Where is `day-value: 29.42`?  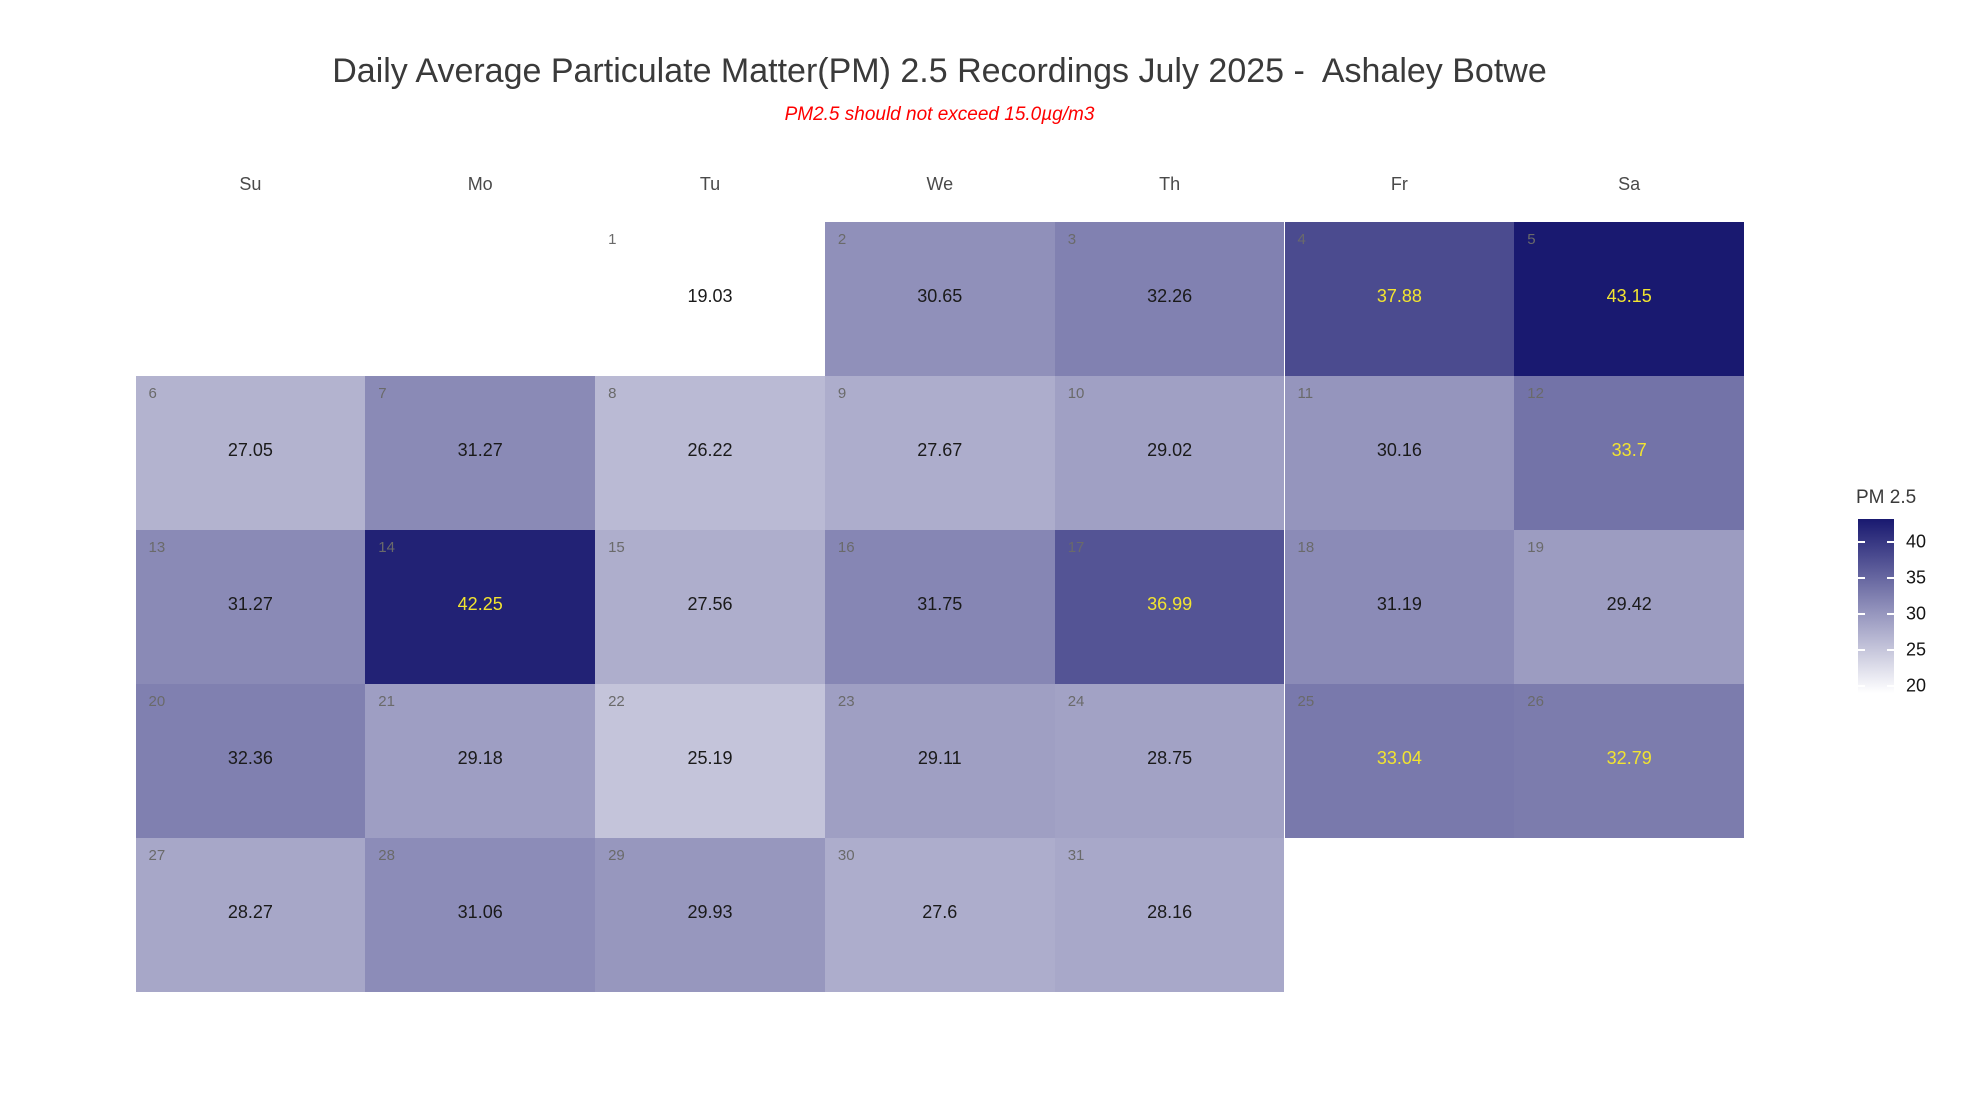
day-value: 29.42 is located at coordinates (1629, 603).